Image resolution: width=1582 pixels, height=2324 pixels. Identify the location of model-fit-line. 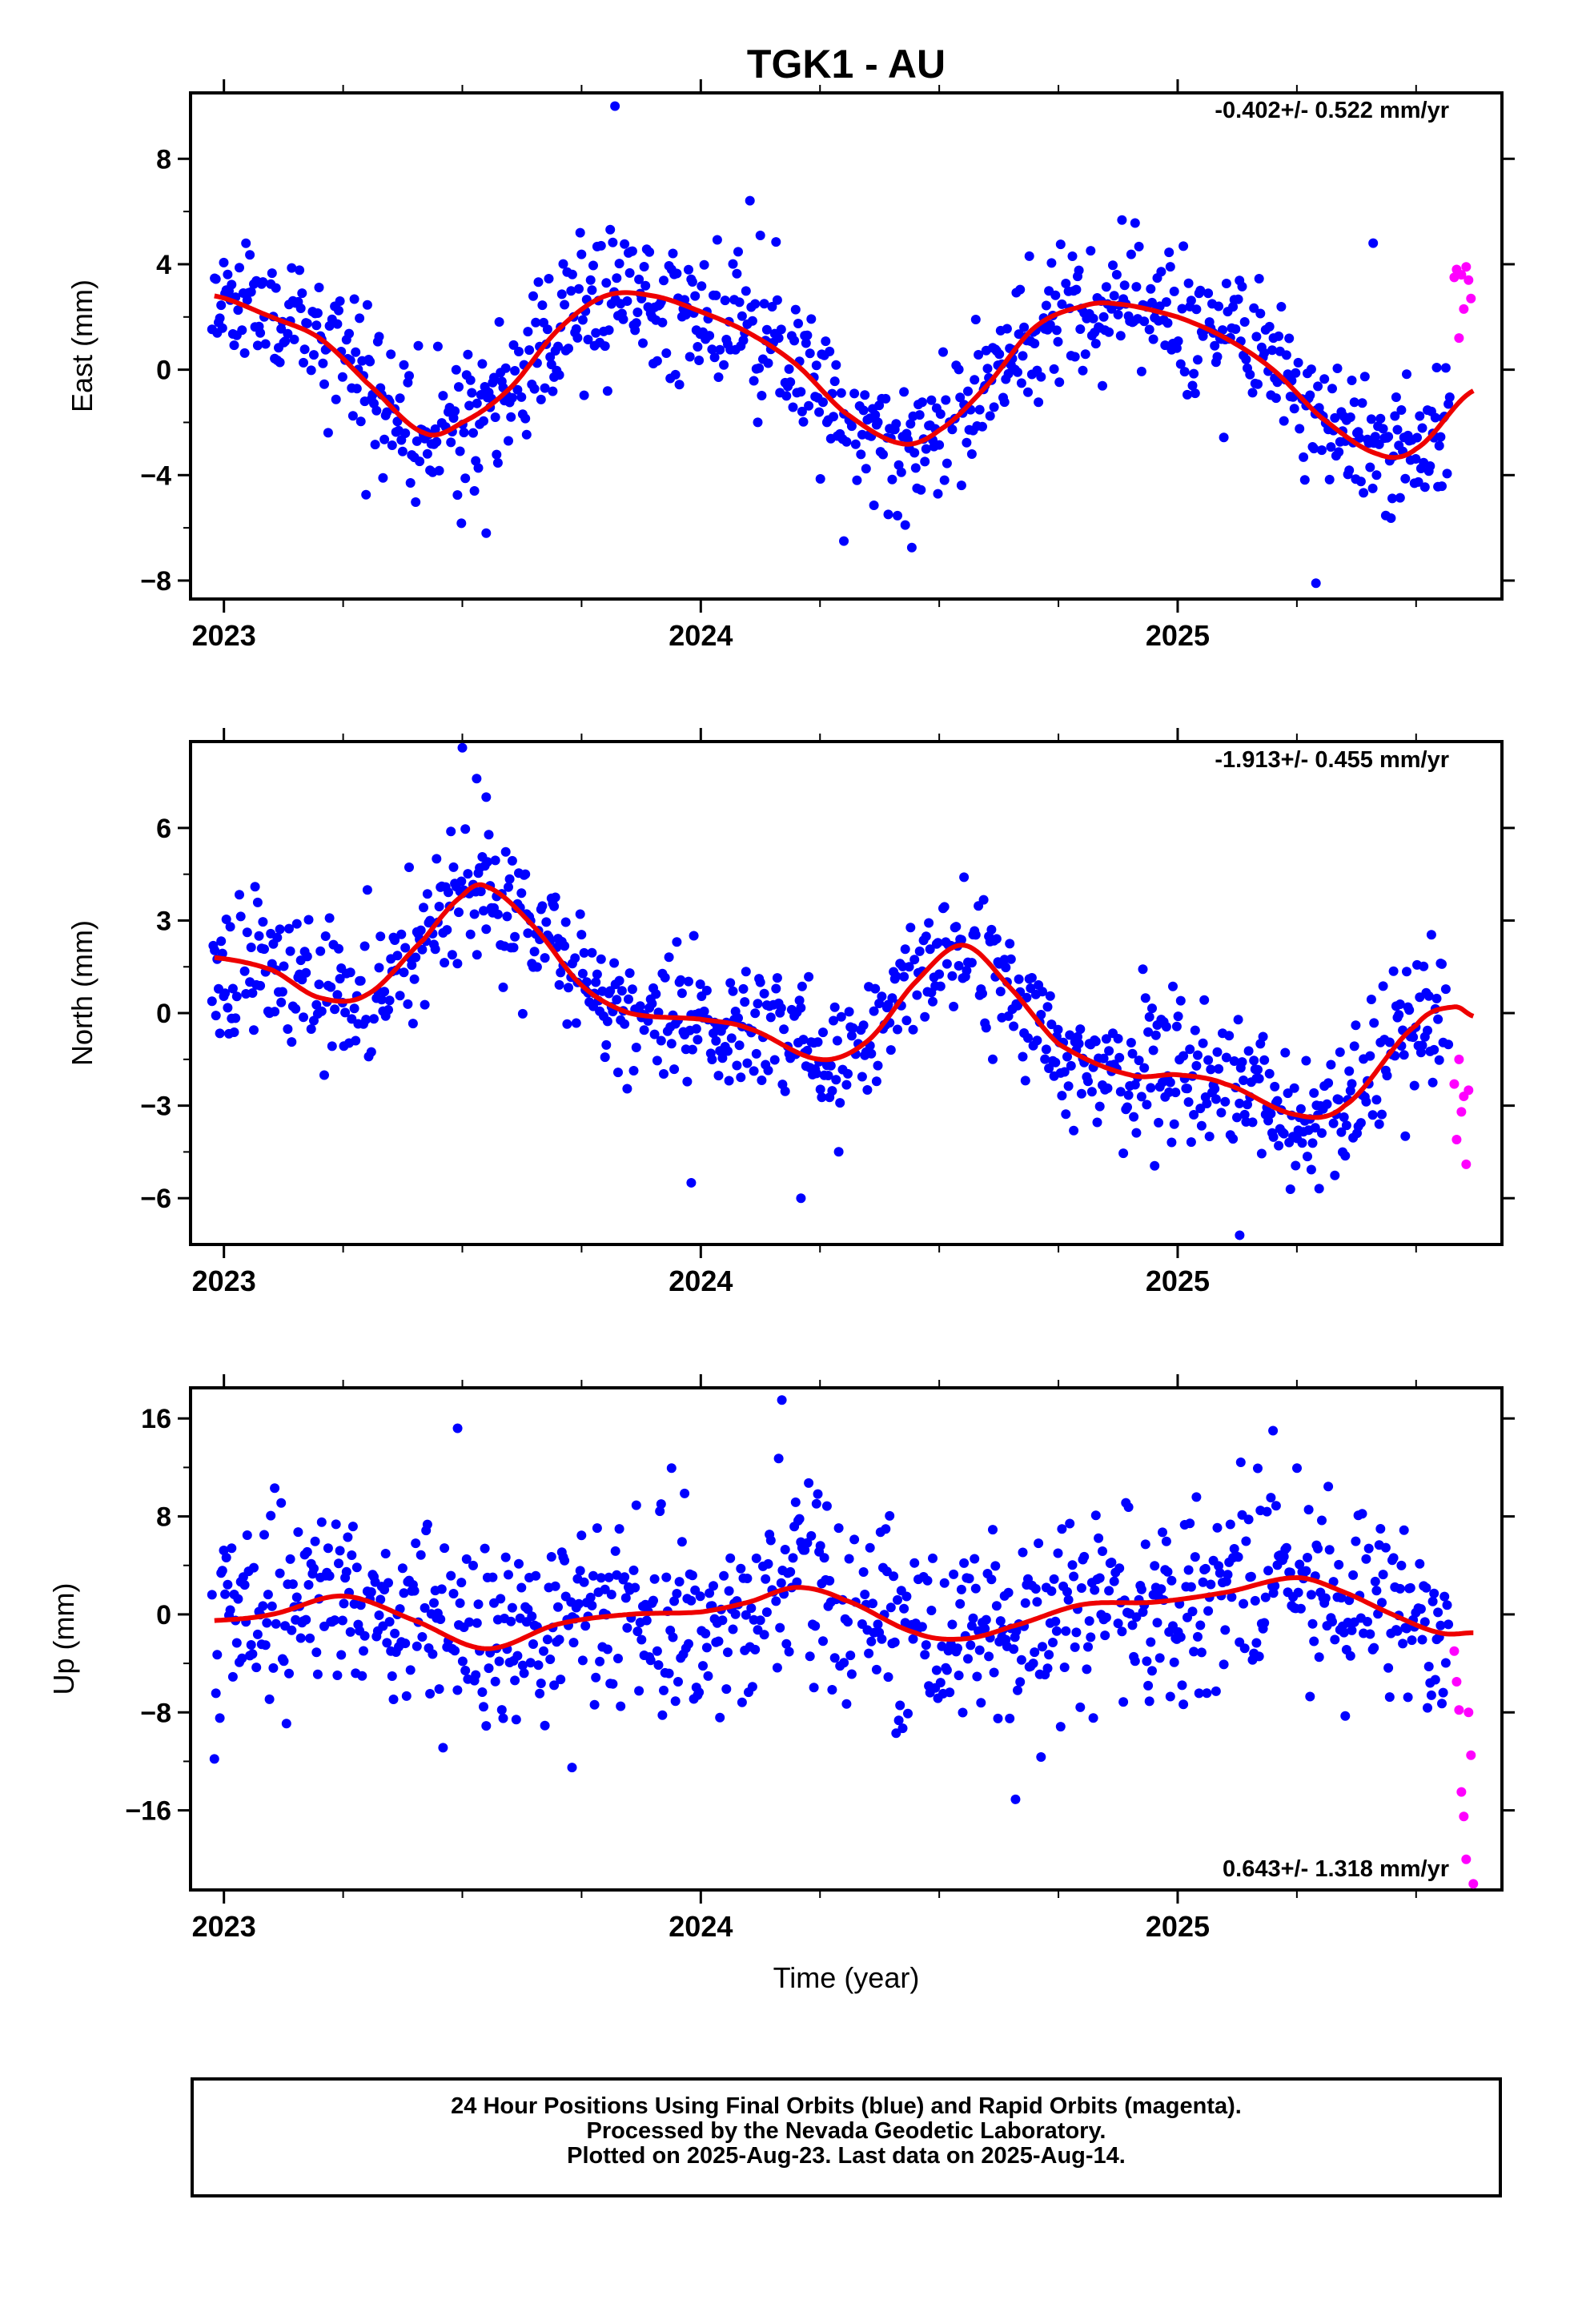
(844, 1613).